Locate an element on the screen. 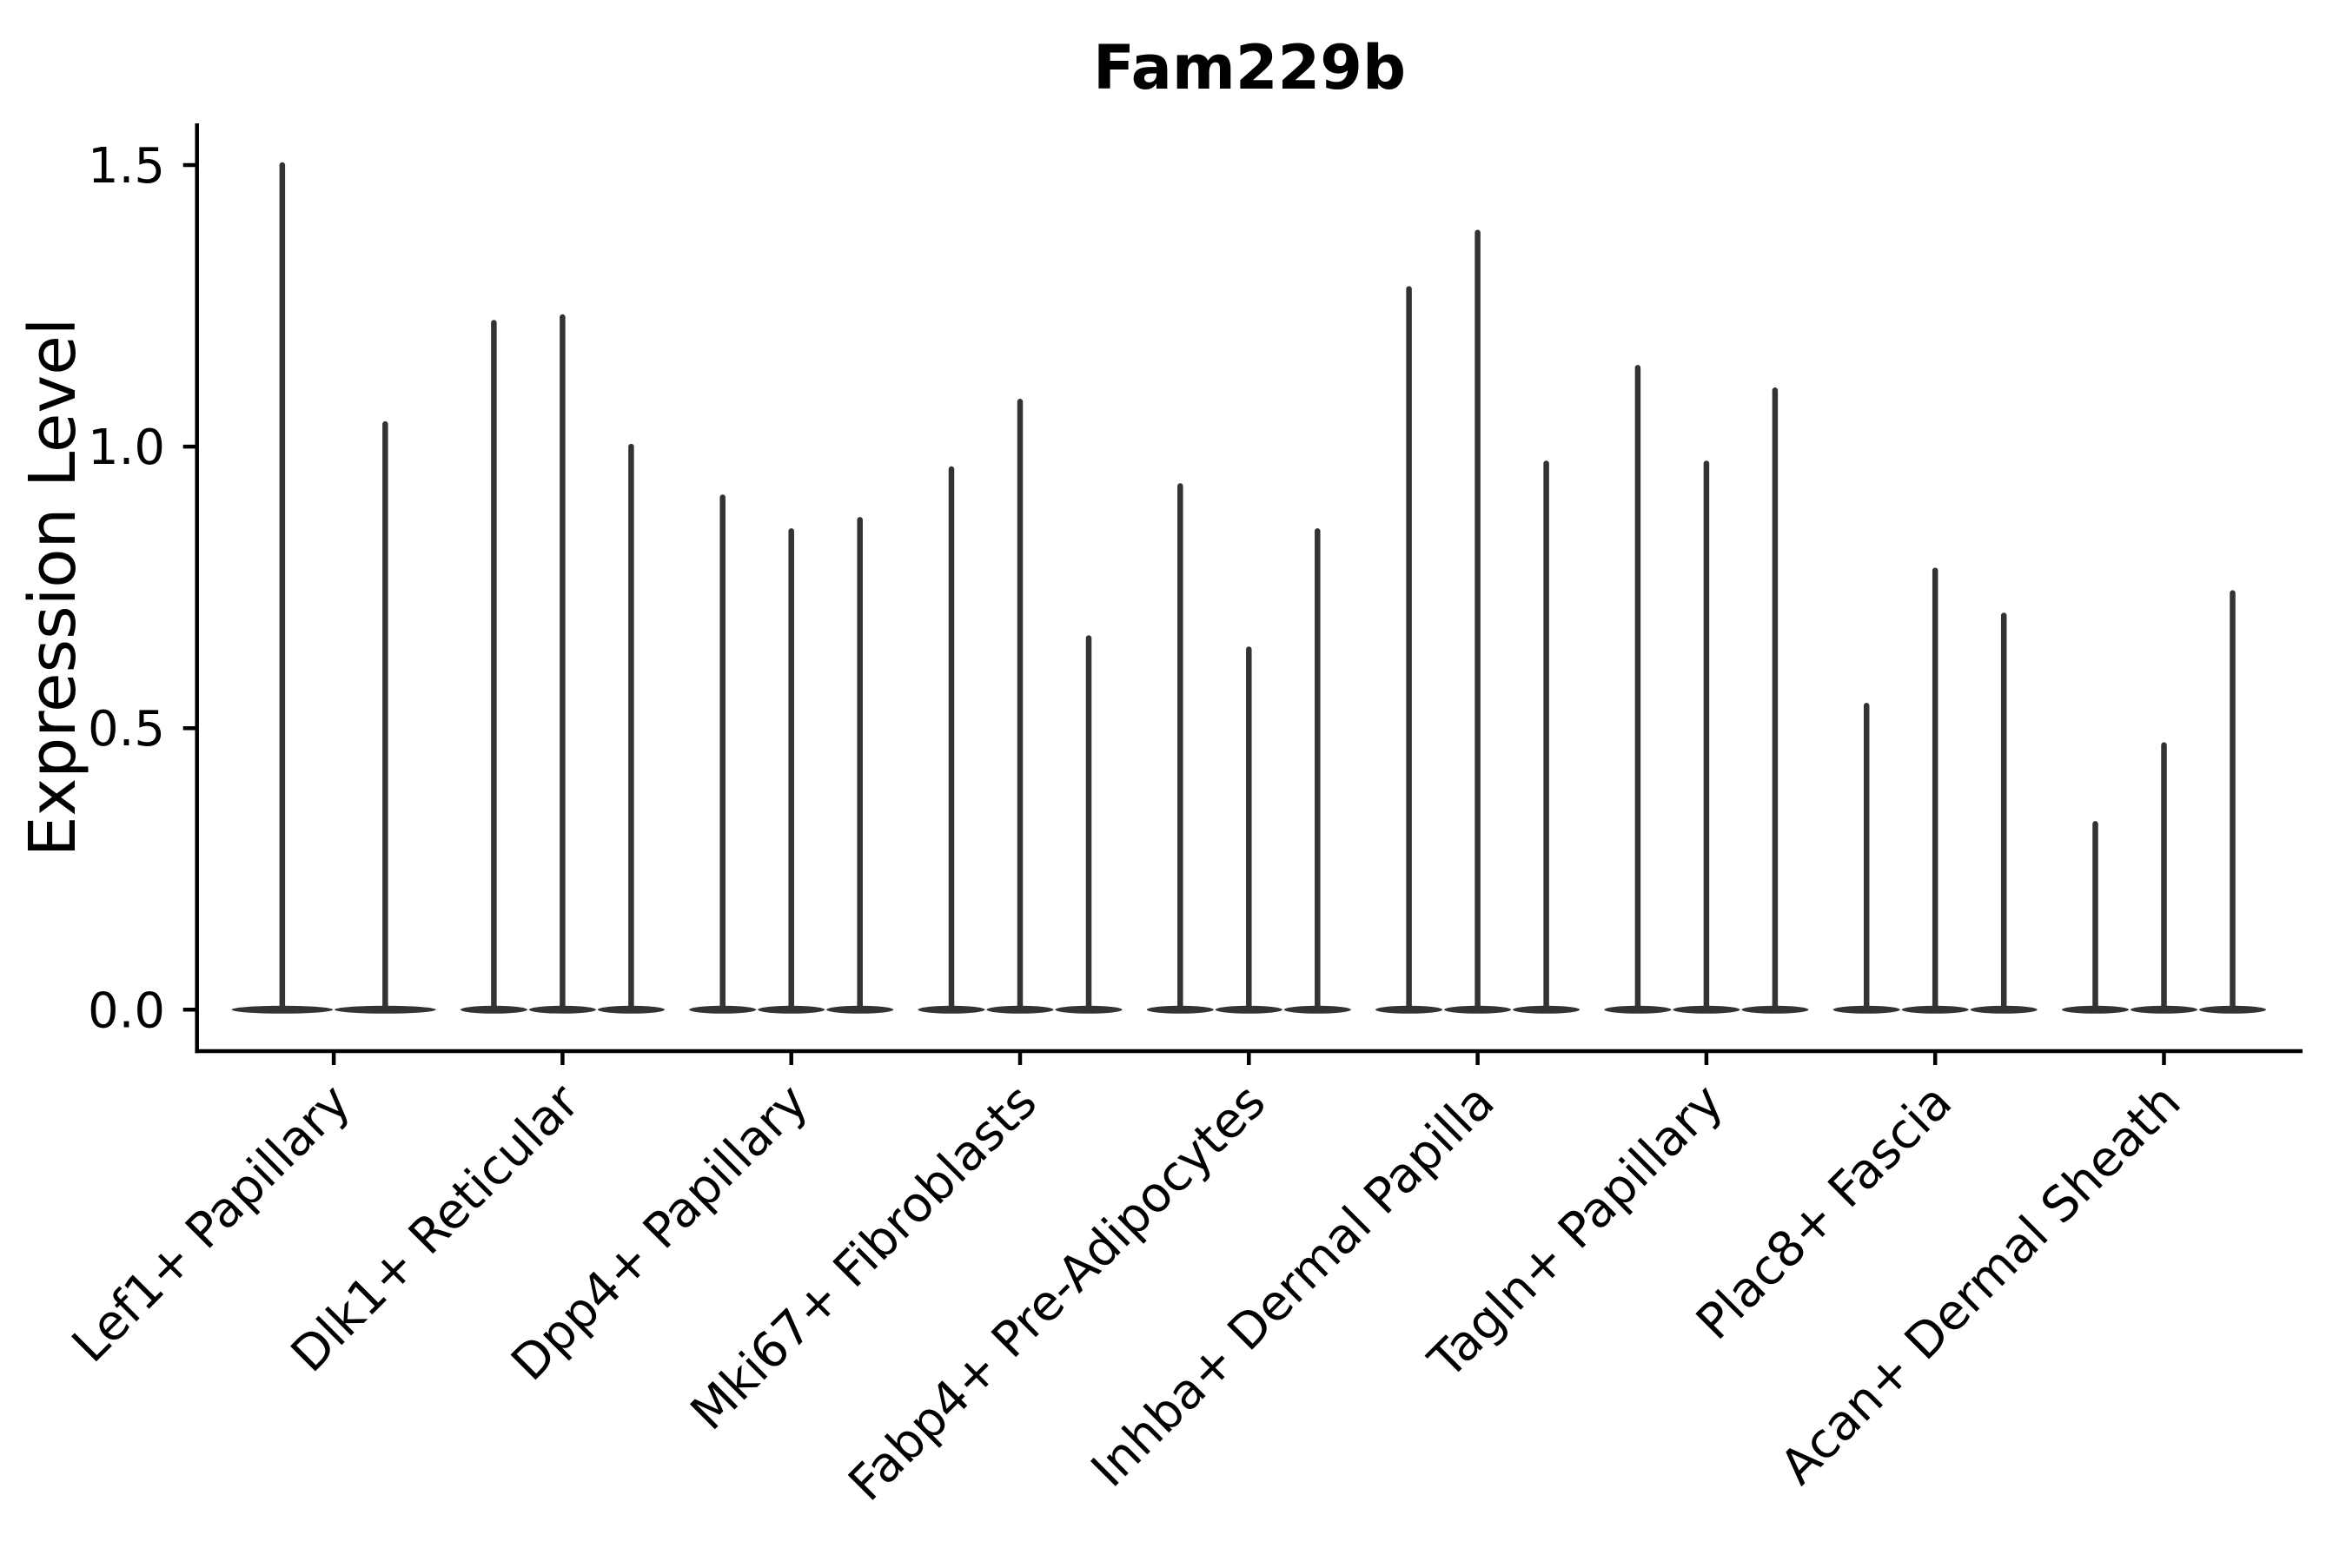  y-tick-label: 1.0 is located at coordinates (127, 448).